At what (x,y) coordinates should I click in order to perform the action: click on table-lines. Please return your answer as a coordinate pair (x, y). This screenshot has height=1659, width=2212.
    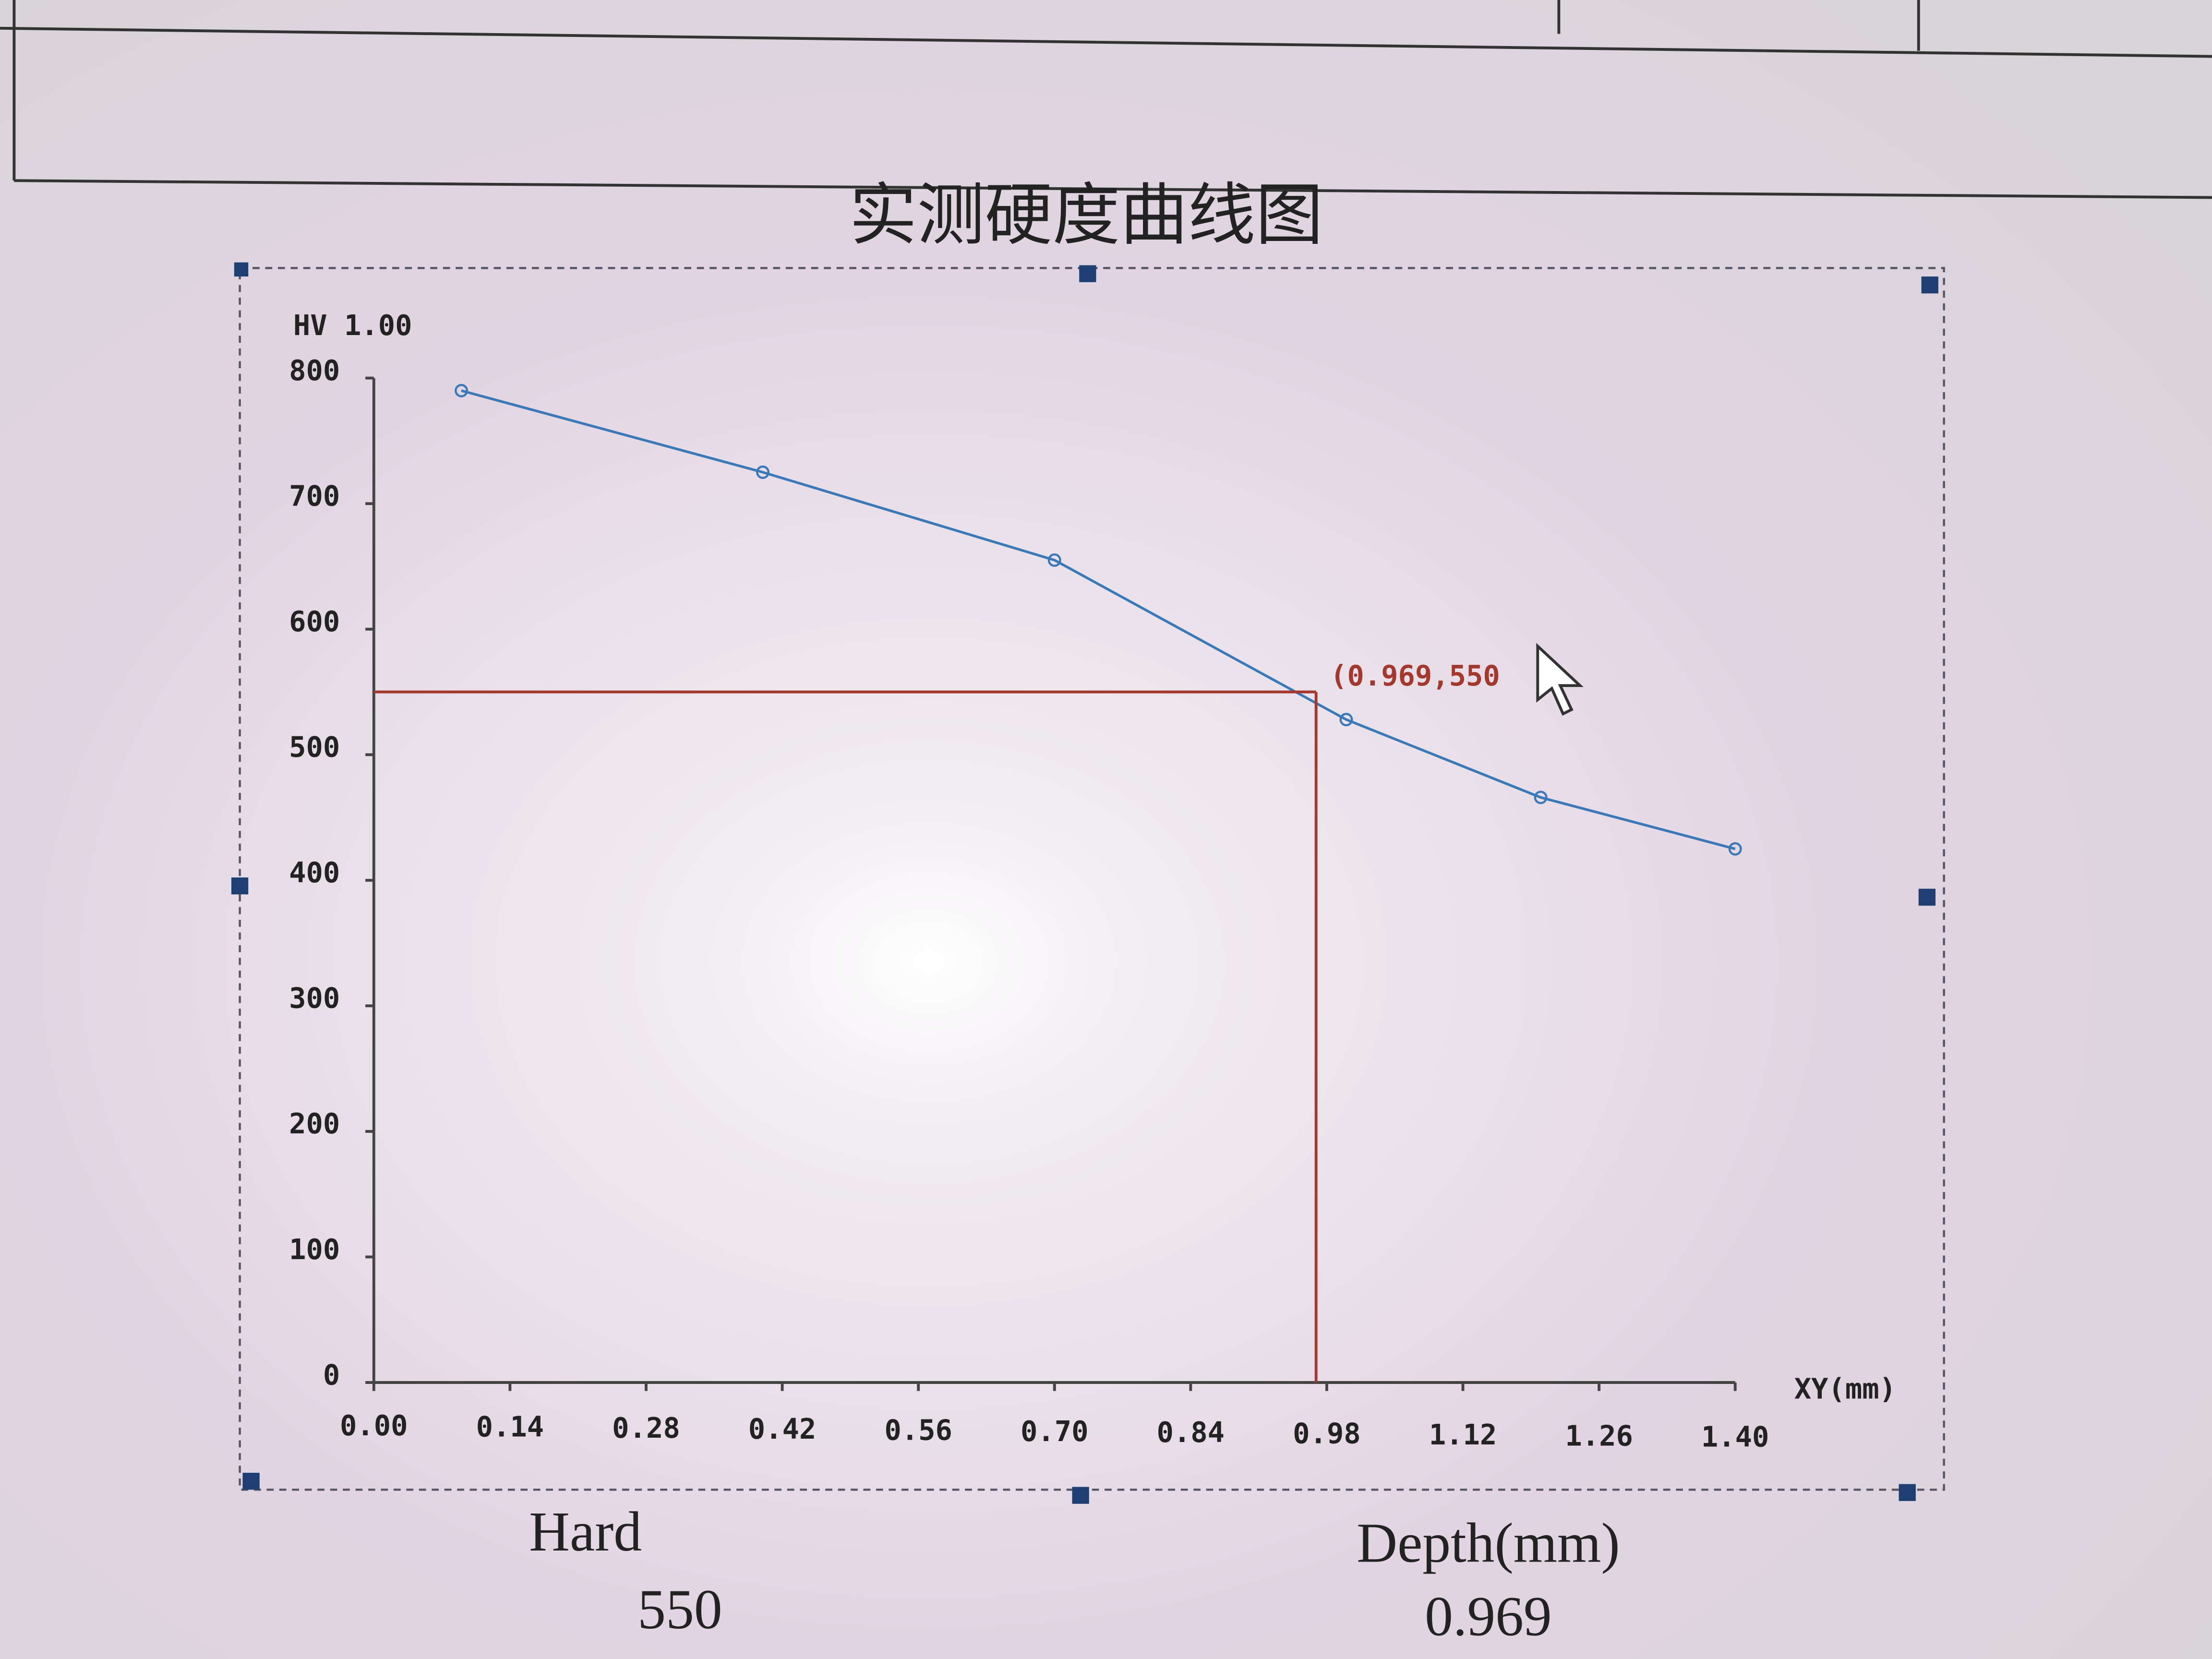
    Looking at the image, I should click on (1106, 99).